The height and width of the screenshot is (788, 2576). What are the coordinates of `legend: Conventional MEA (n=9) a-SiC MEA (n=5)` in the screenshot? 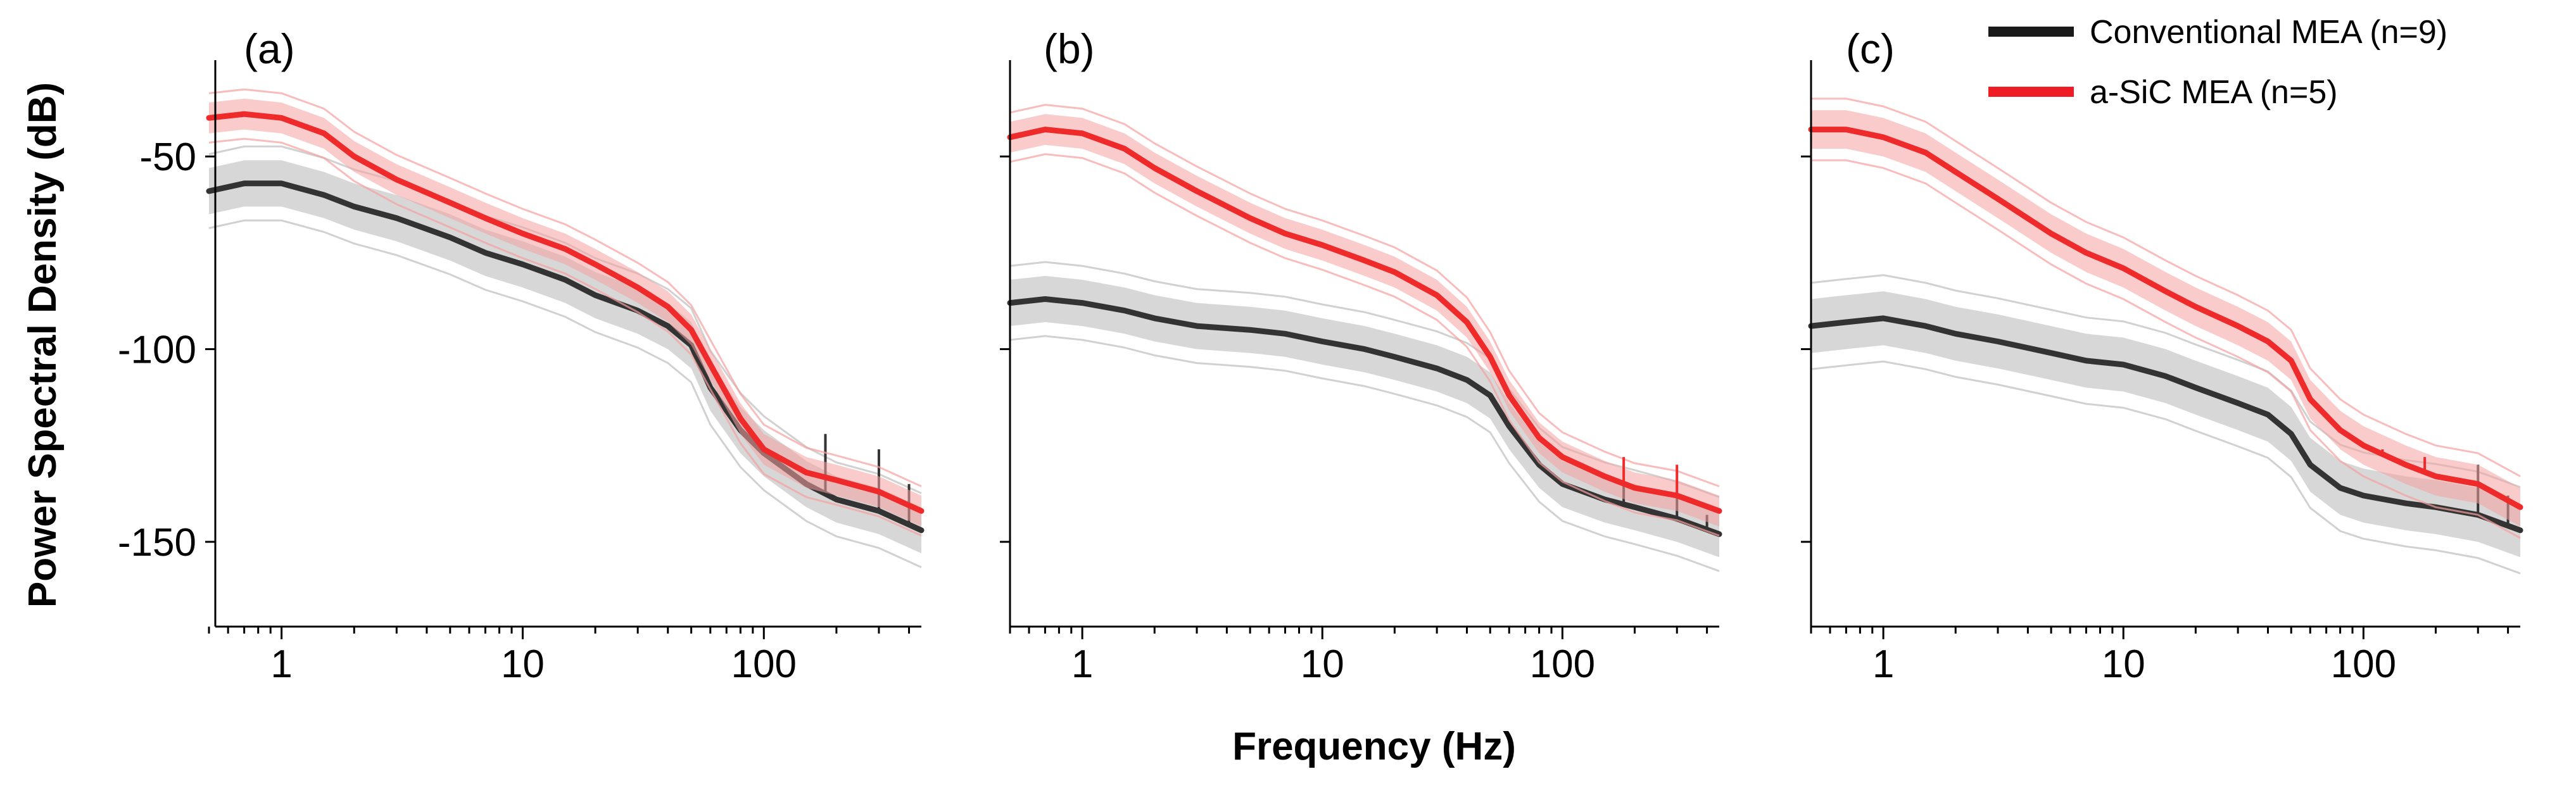 It's located at (2217, 63).